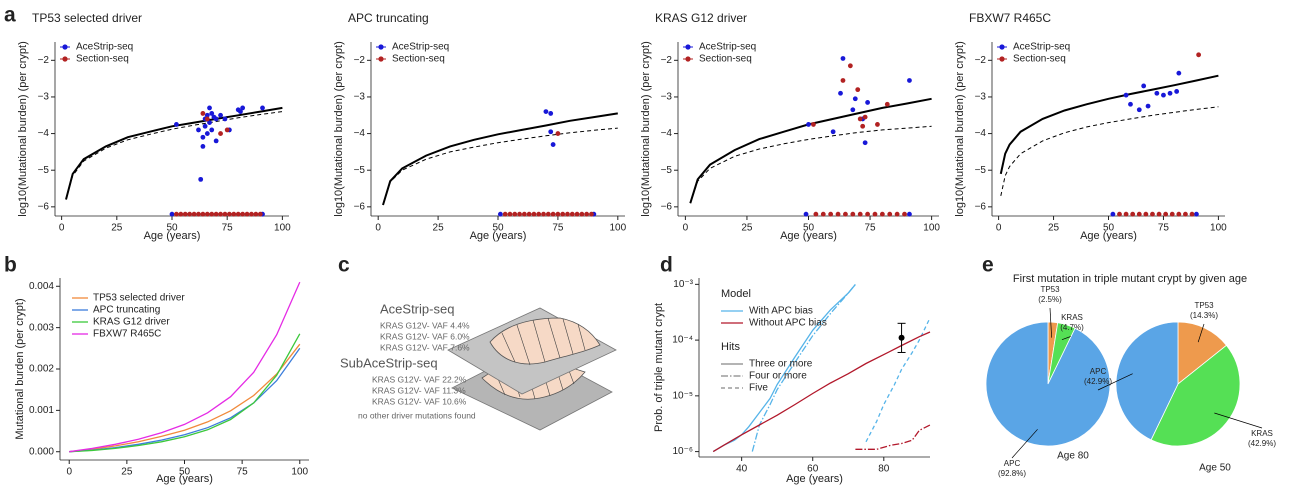 The image size is (1295, 486). Describe the element at coordinates (418, 59) in the screenshot. I see `legend-label: Section-seq` at that location.